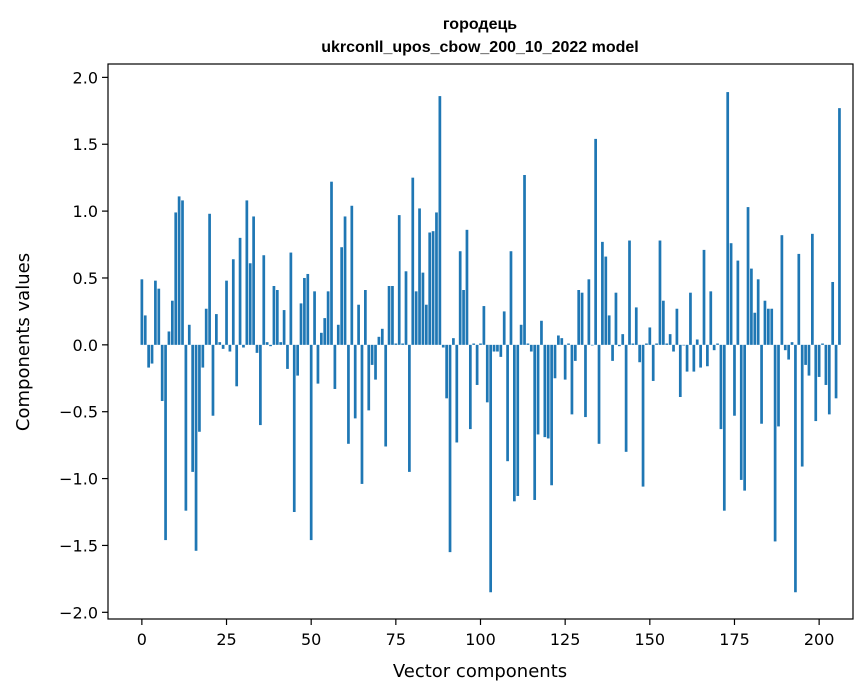 This screenshot has height=696, width=867. What do you see at coordinates (85, 144) in the screenshot?
I see `y-tick-label-7: 1.5` at bounding box center [85, 144].